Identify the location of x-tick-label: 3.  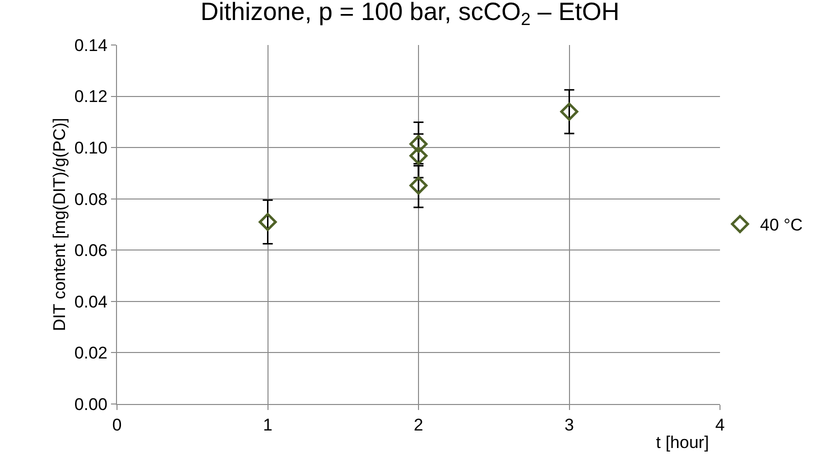
(569, 425).